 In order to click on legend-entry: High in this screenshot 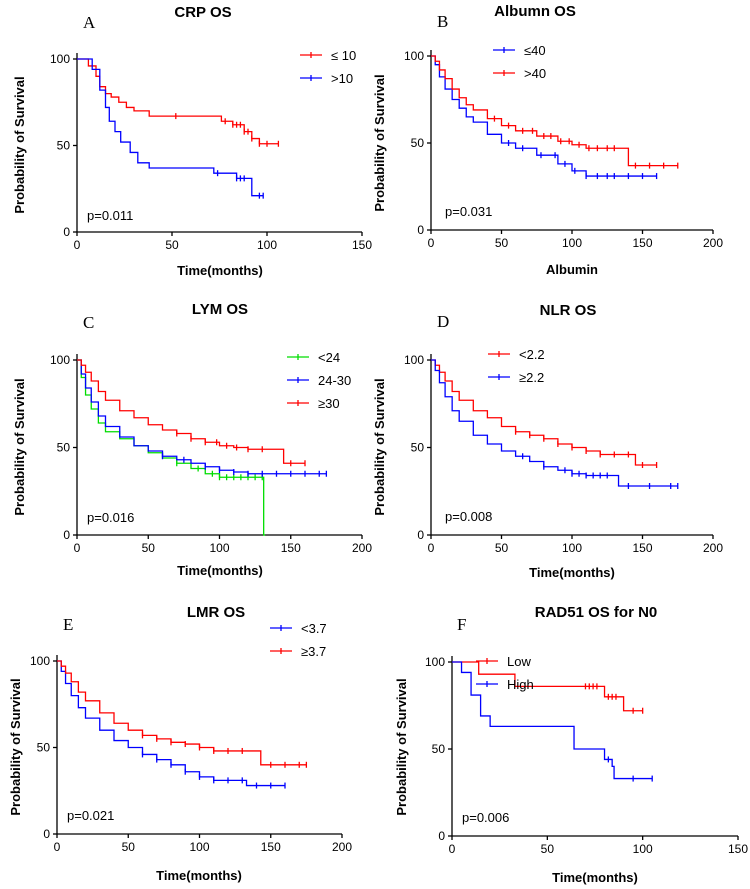, I will do `click(505, 684)`.